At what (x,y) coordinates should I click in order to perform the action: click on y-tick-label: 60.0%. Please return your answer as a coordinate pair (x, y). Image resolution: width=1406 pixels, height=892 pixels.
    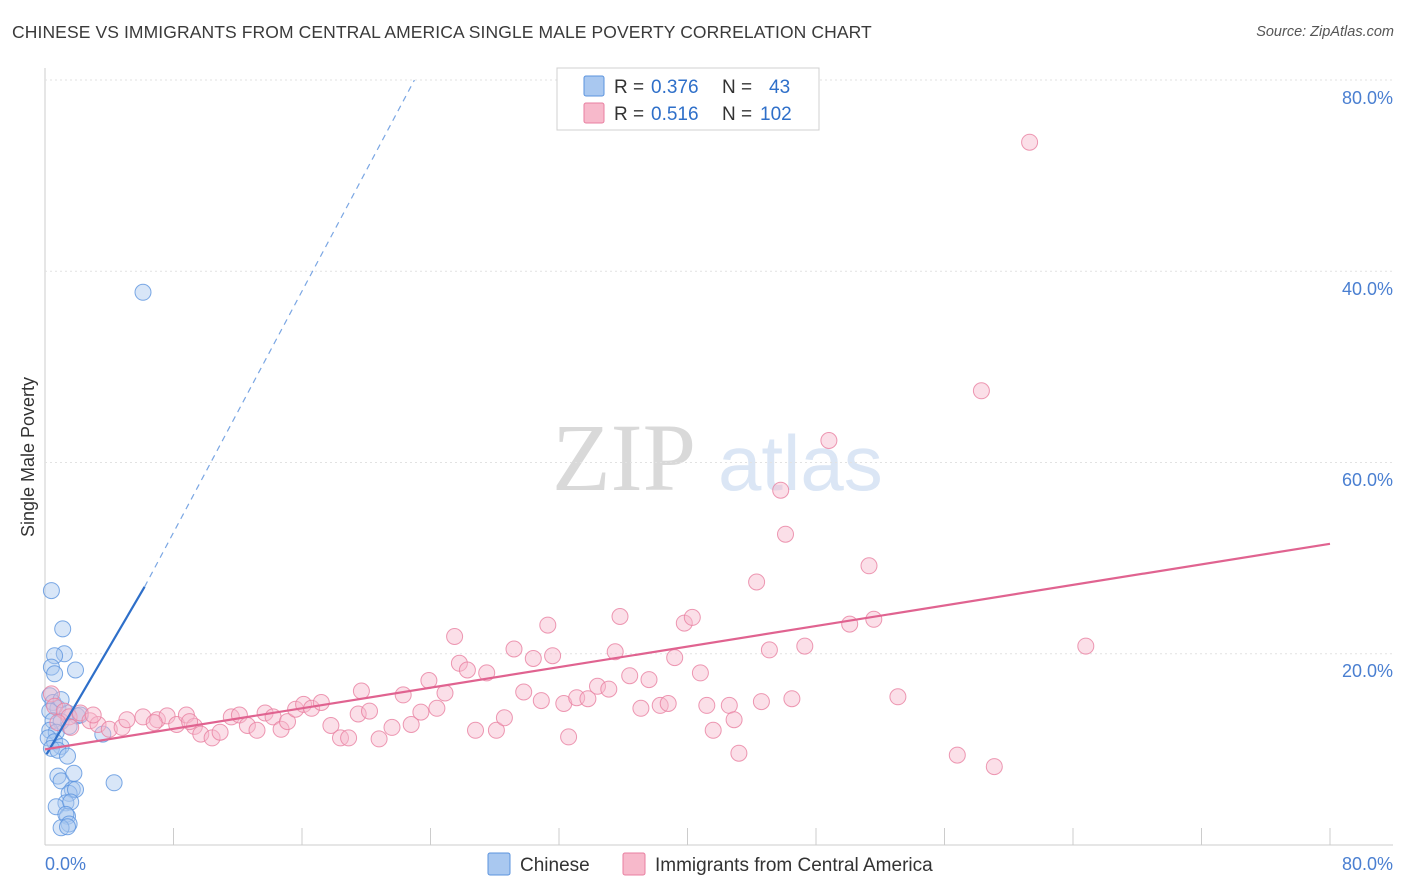
    Looking at the image, I should click on (1367, 480).